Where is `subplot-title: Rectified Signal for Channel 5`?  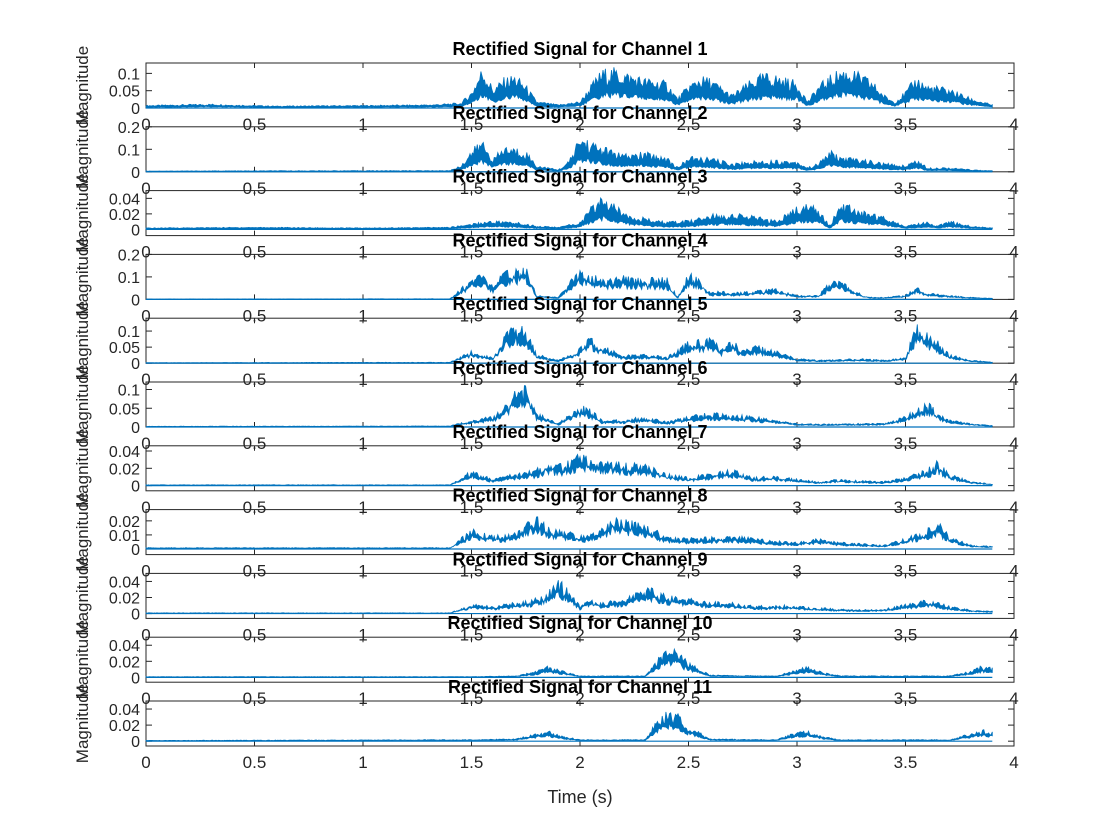 subplot-title: Rectified Signal for Channel 5 is located at coordinates (579, 304).